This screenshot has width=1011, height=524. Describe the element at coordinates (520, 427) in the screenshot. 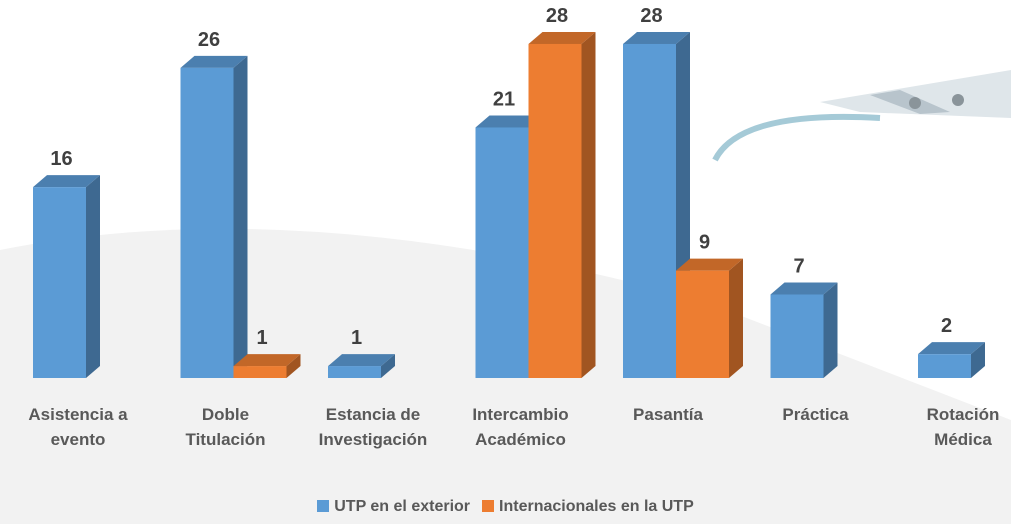

I see `x-tick-label: Intercambio Académico` at that location.